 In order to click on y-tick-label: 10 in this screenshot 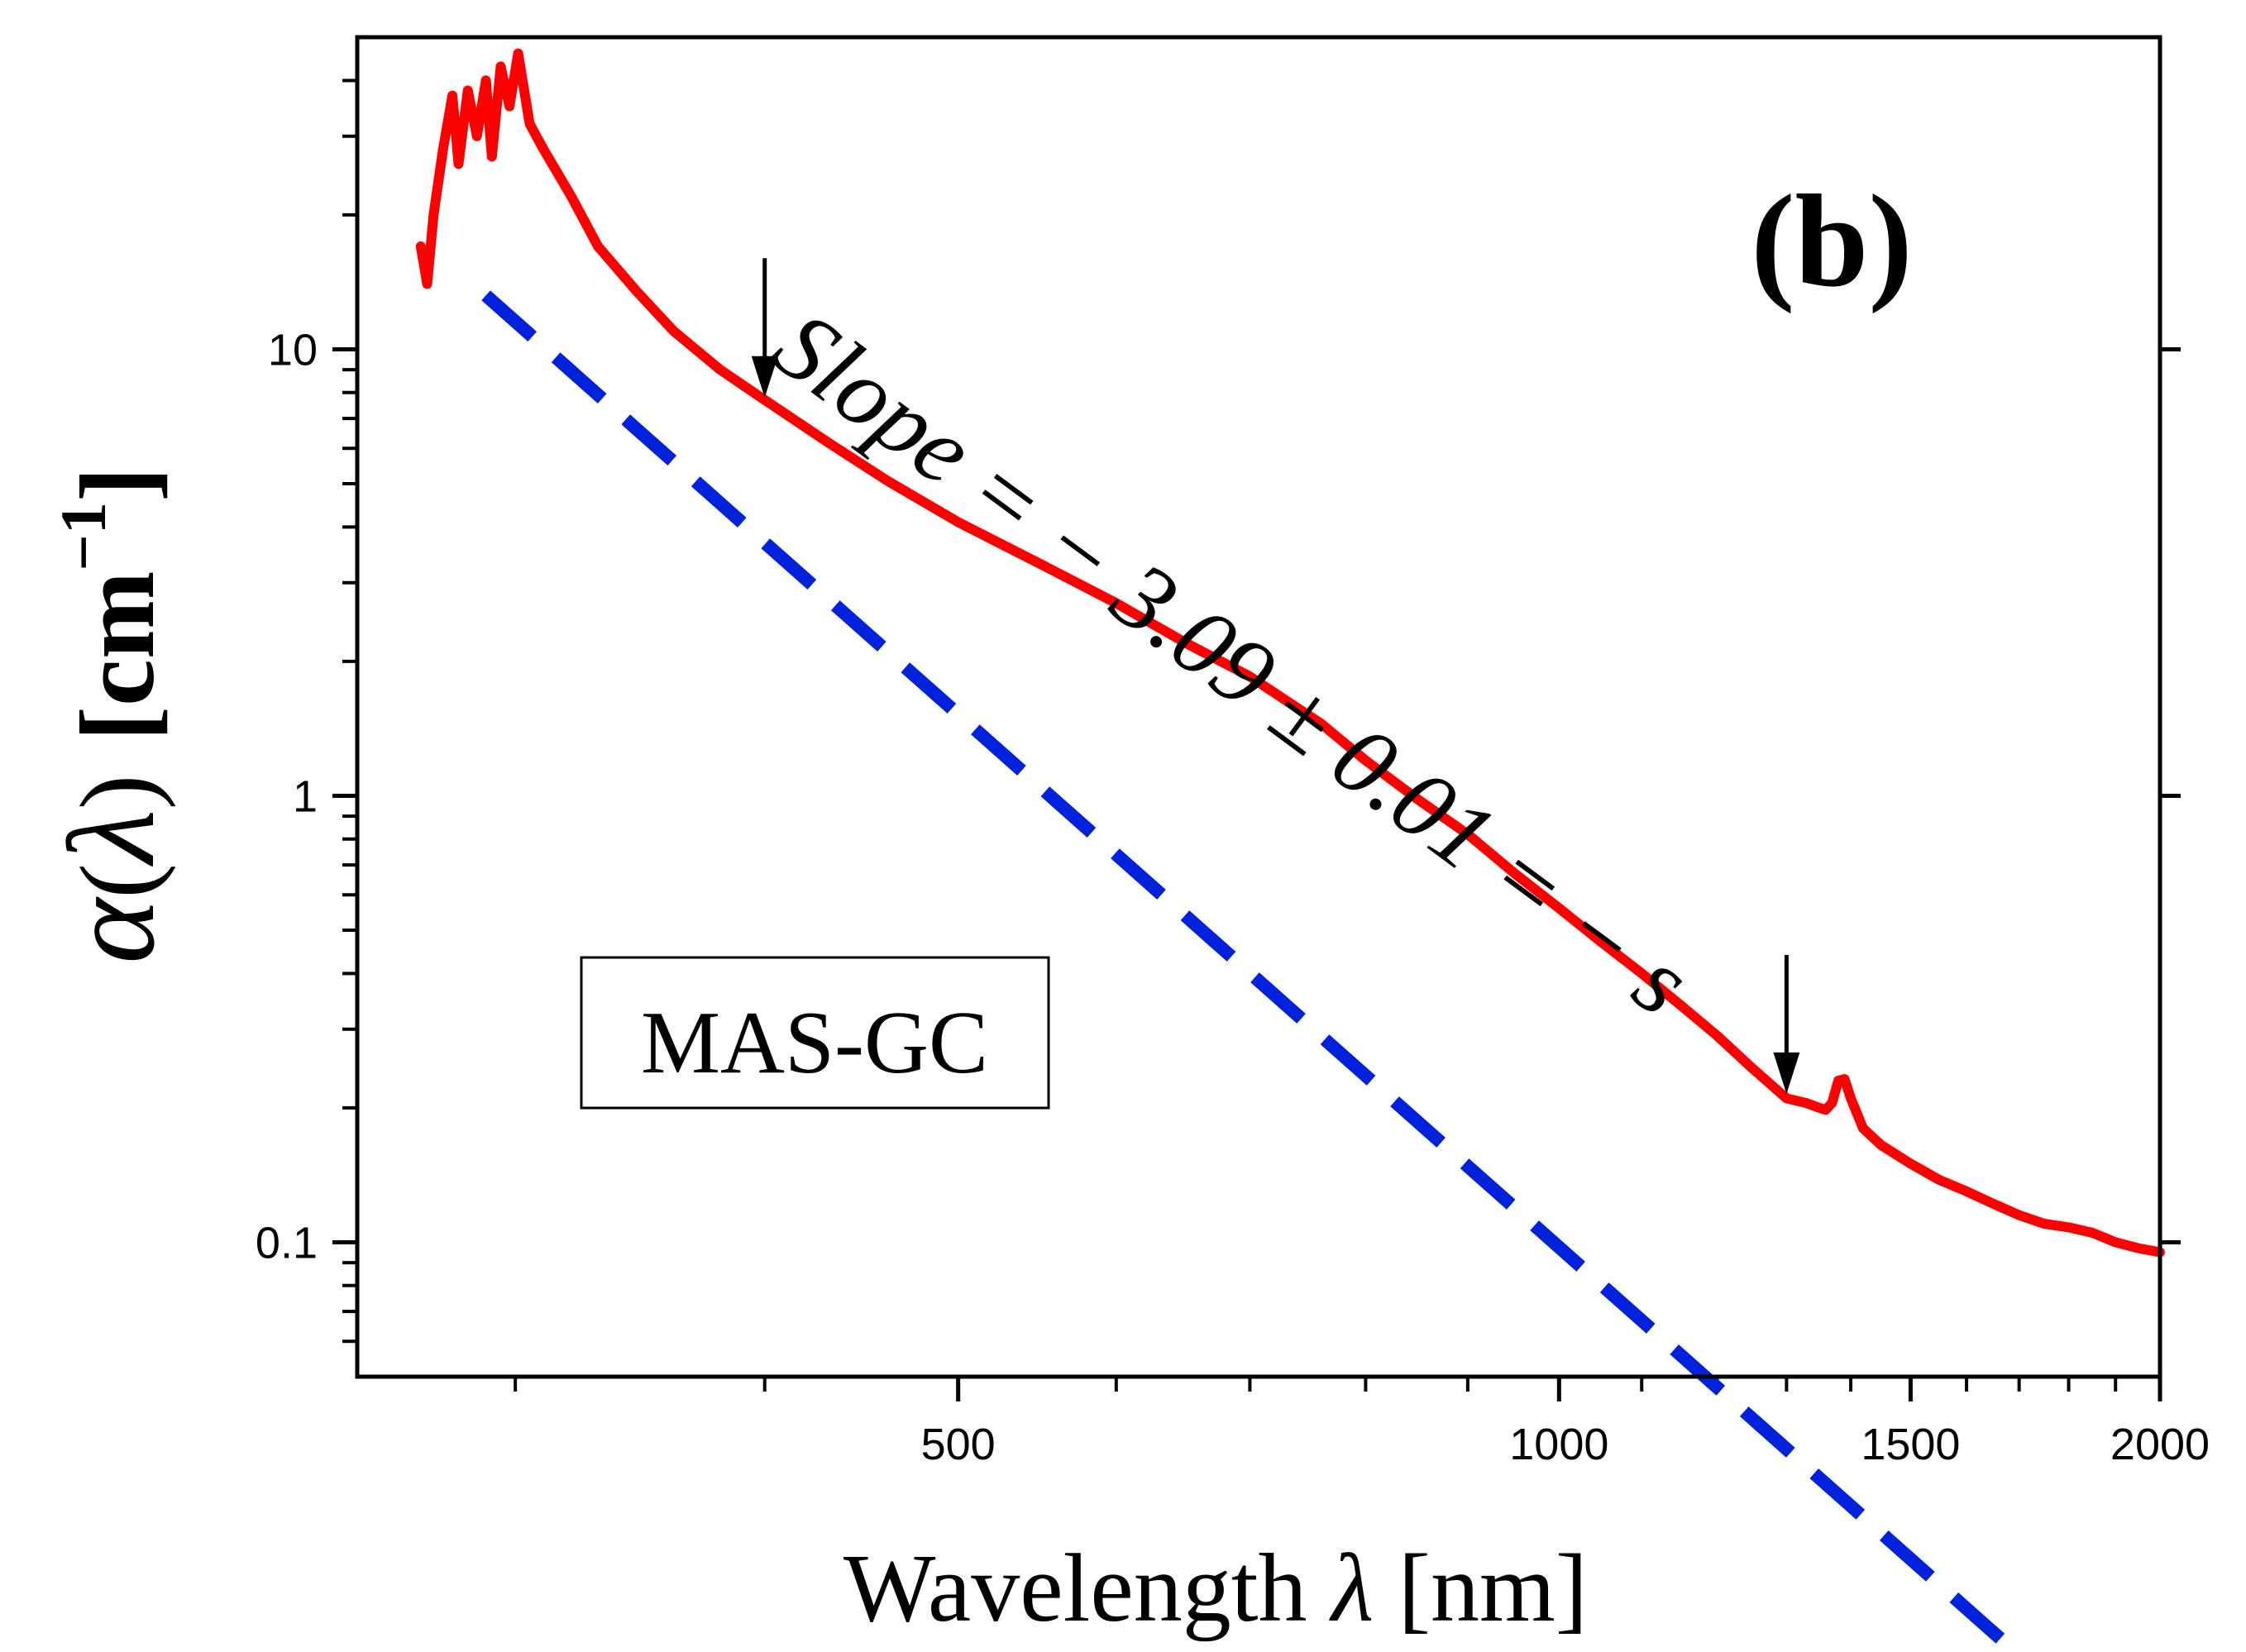, I will do `click(293, 350)`.